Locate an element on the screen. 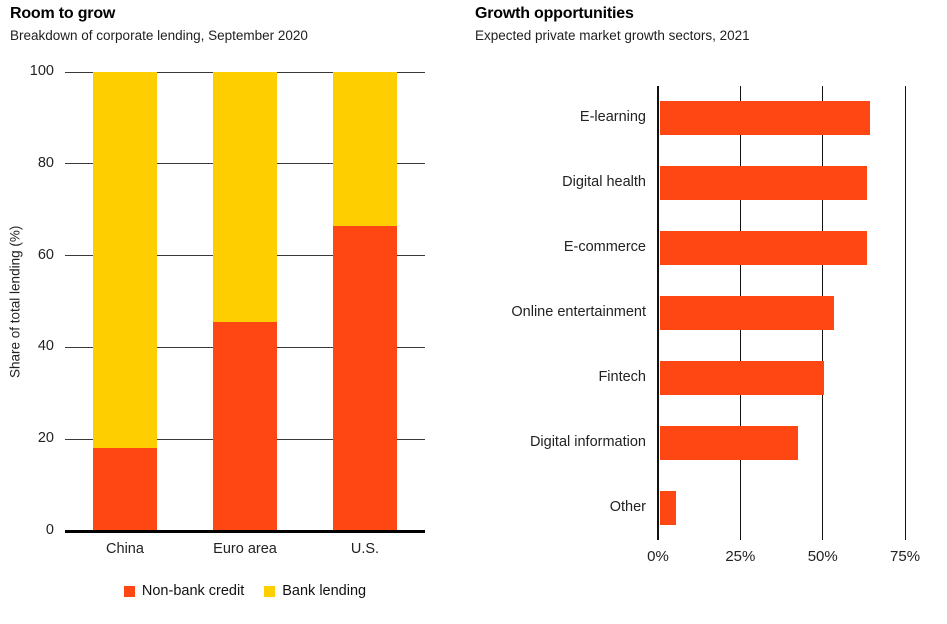 This screenshot has width=947, height=624. right-chart-title: Growth opportunities is located at coordinates (554, 13).